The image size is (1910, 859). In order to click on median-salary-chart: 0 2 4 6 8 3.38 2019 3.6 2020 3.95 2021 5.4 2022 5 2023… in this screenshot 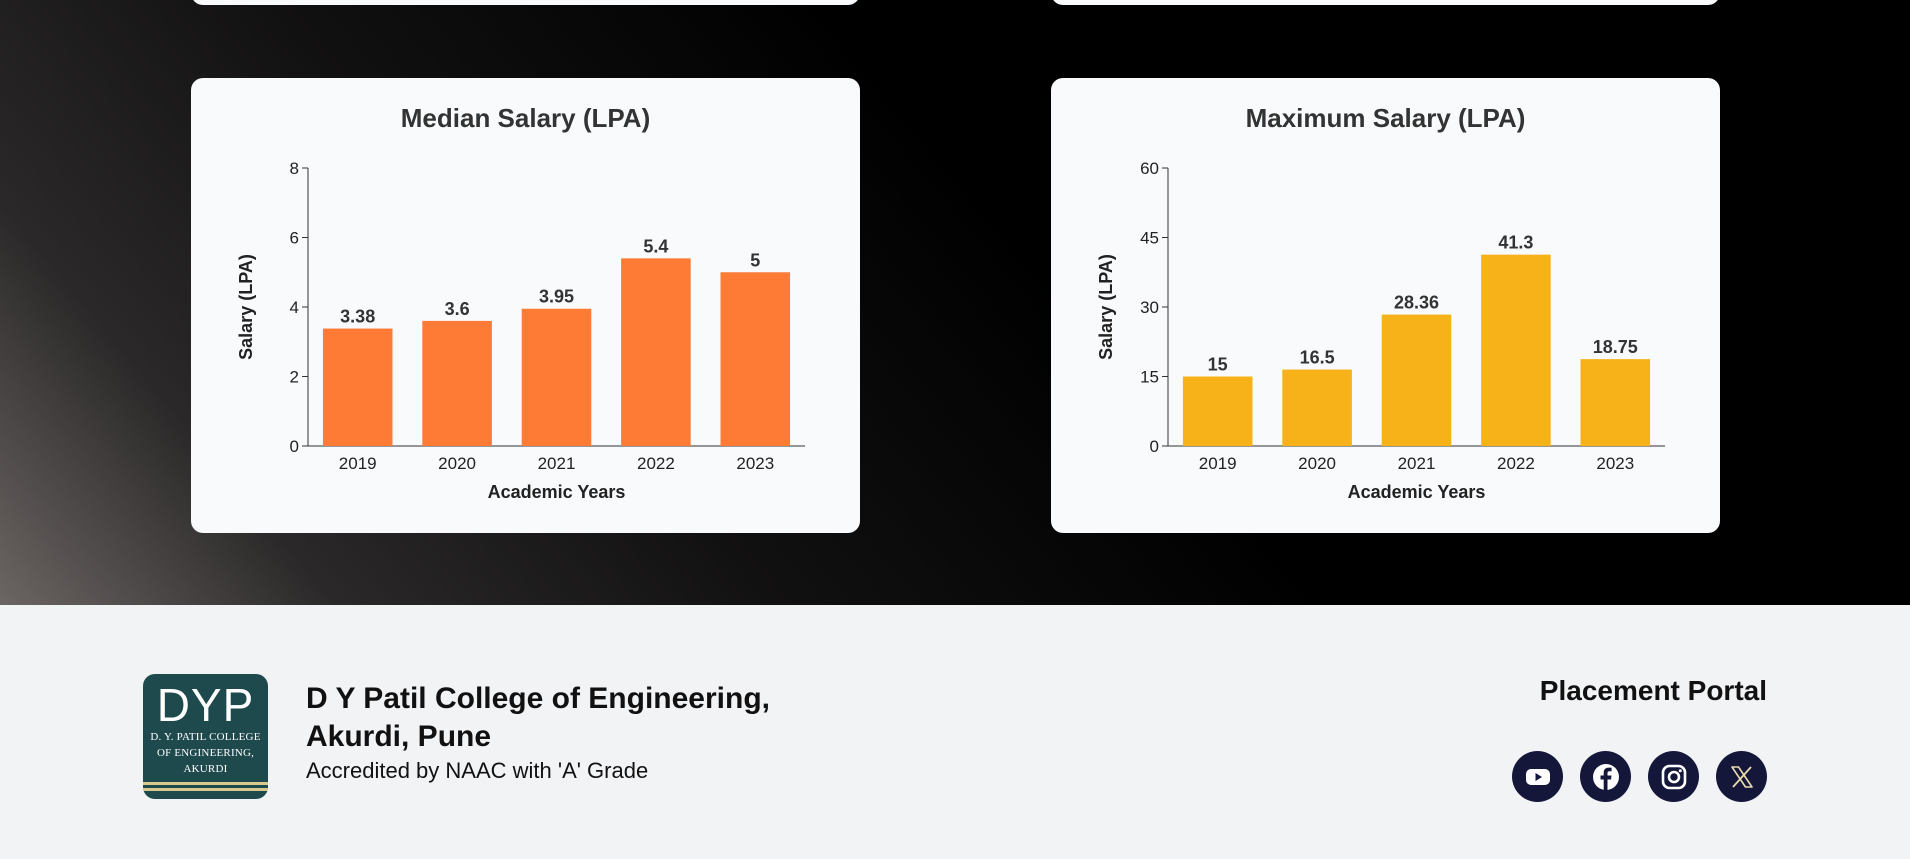, I will do `click(520, 330)`.